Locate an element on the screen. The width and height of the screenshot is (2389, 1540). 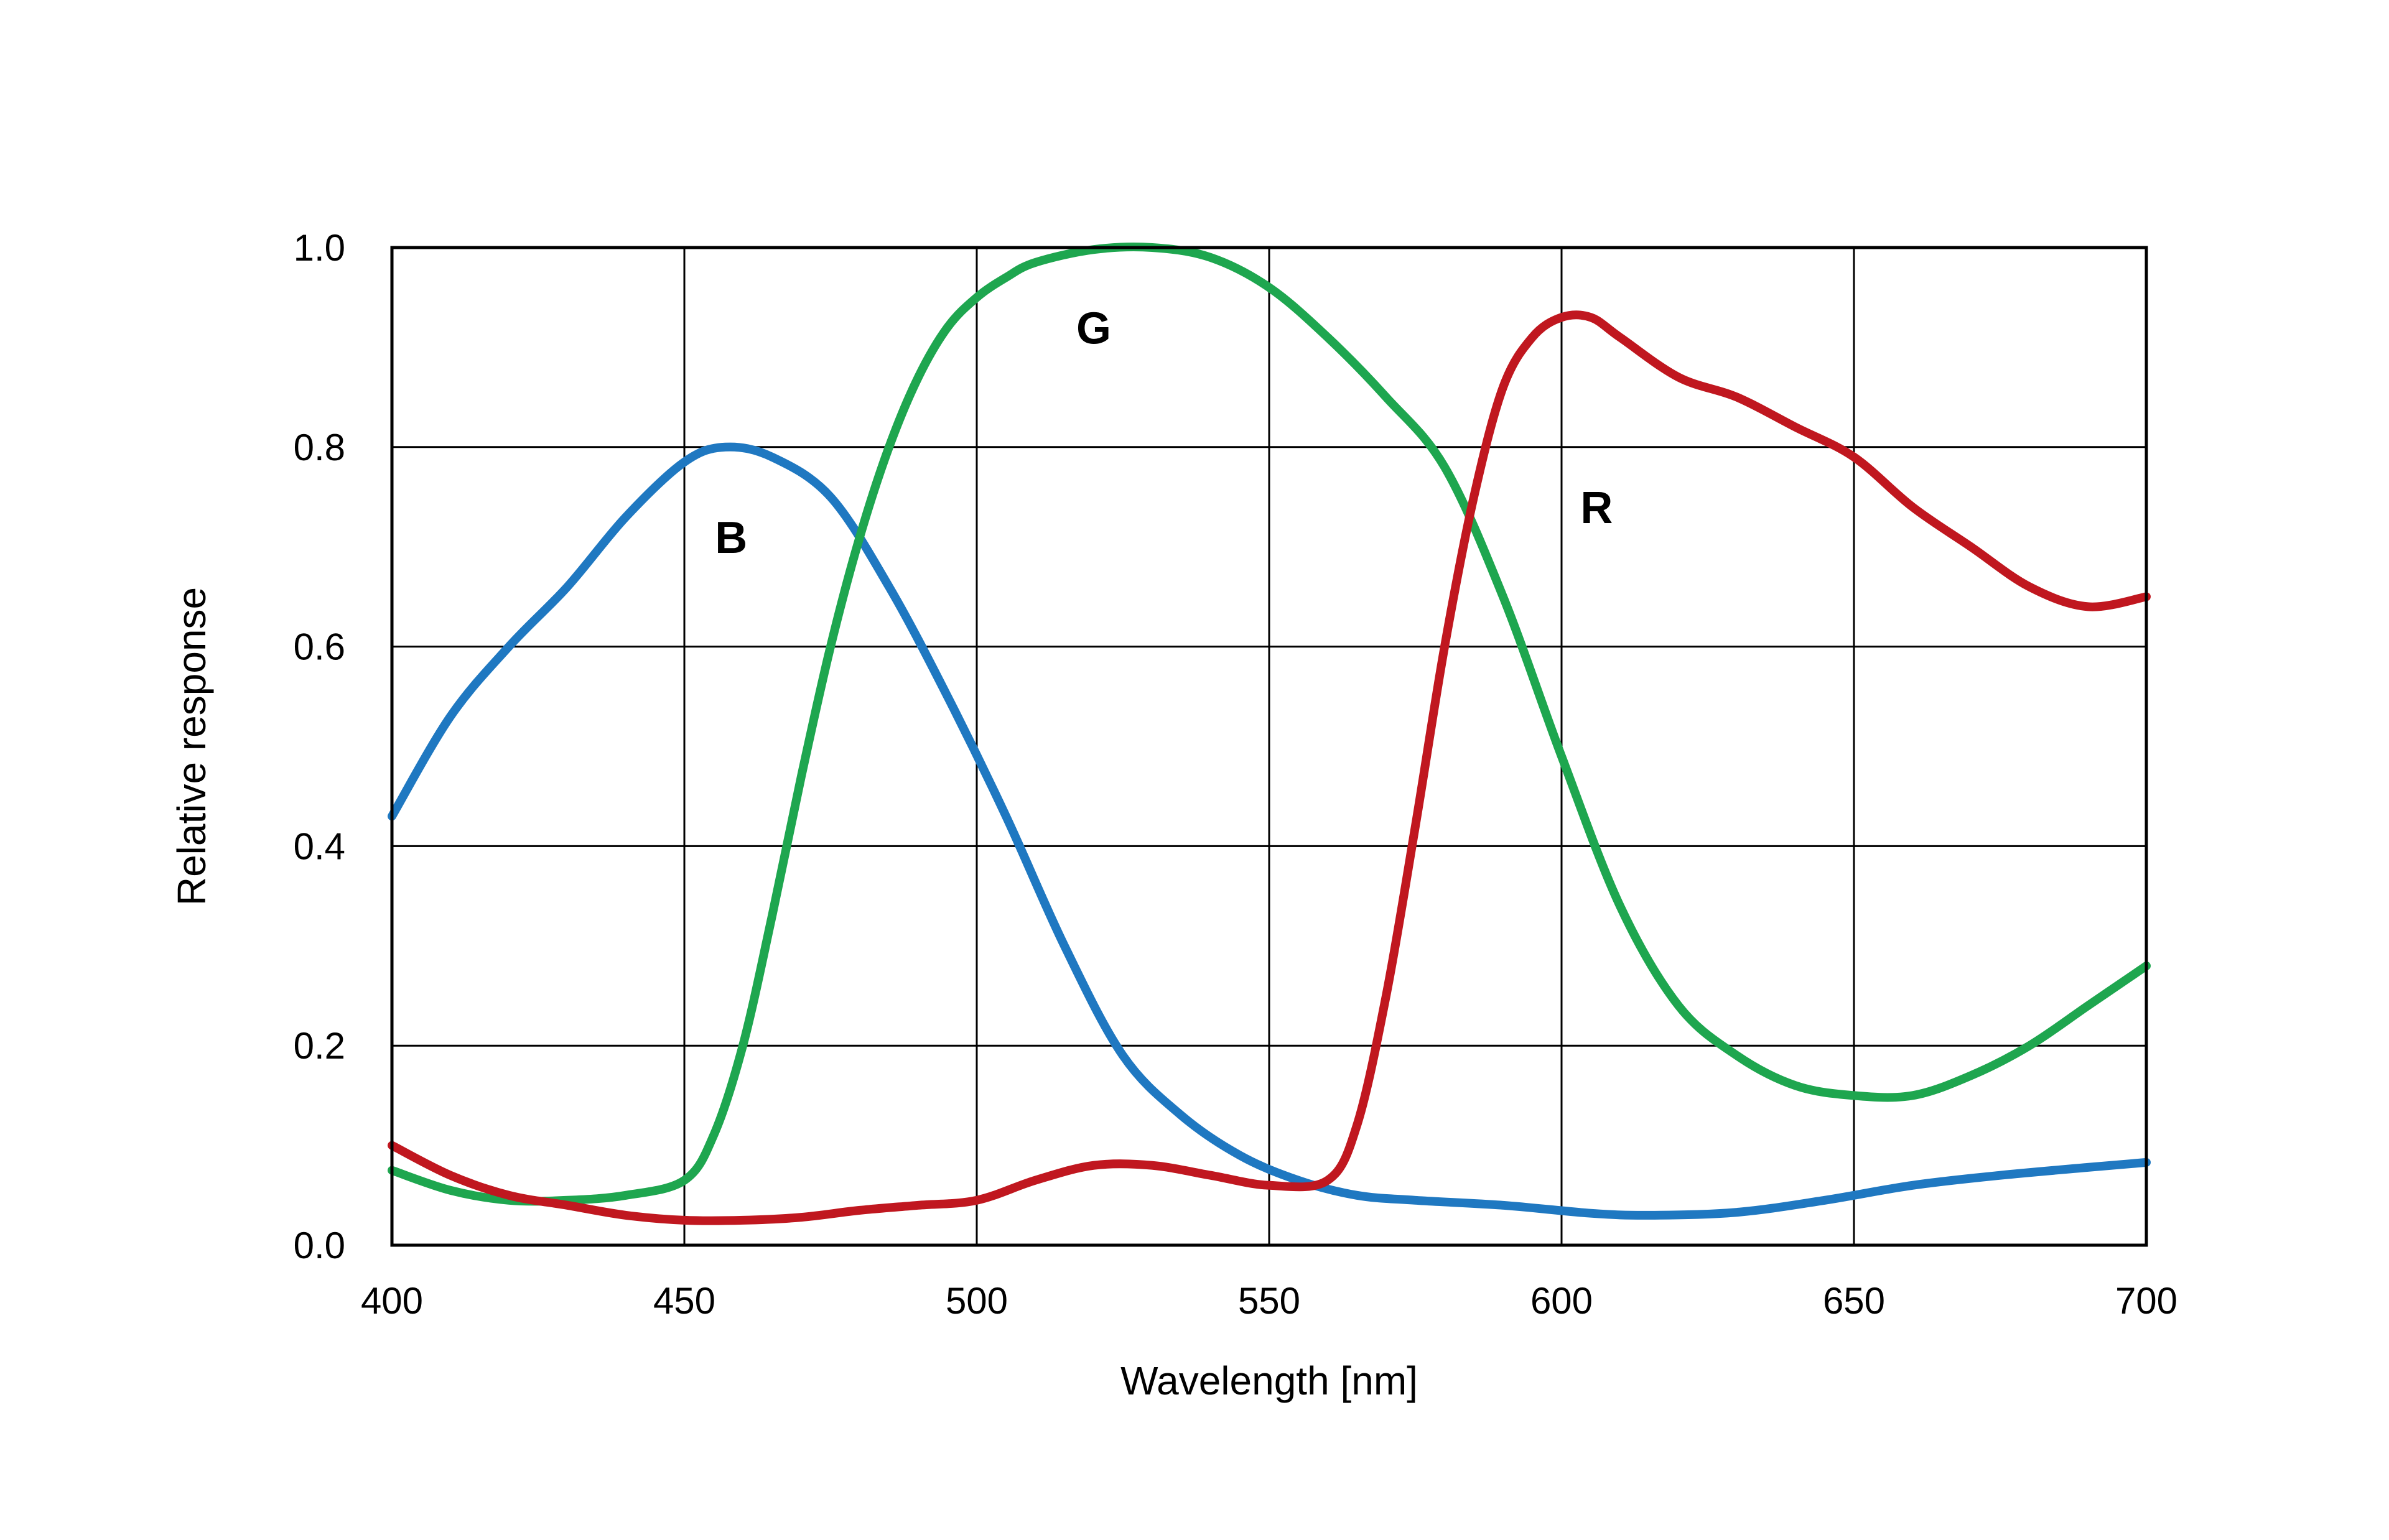
x-tick-label: 650 is located at coordinates (1854, 1301).